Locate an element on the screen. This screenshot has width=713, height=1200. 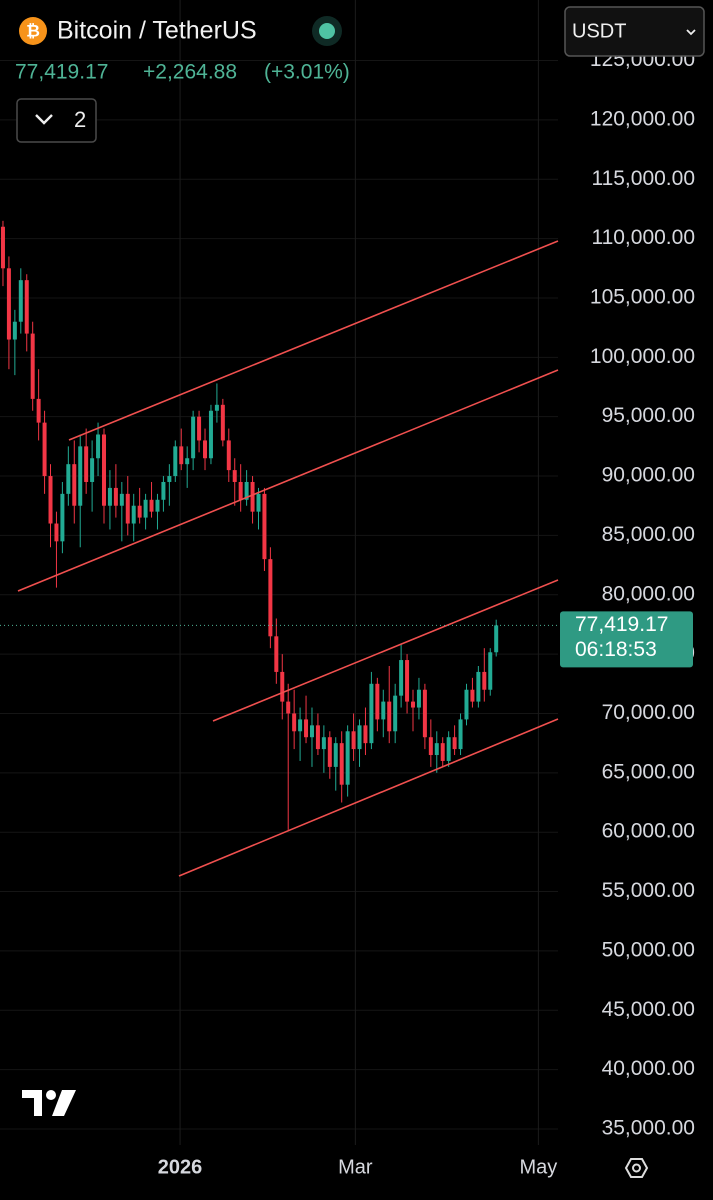
currency-select is located at coordinates (634, 31).